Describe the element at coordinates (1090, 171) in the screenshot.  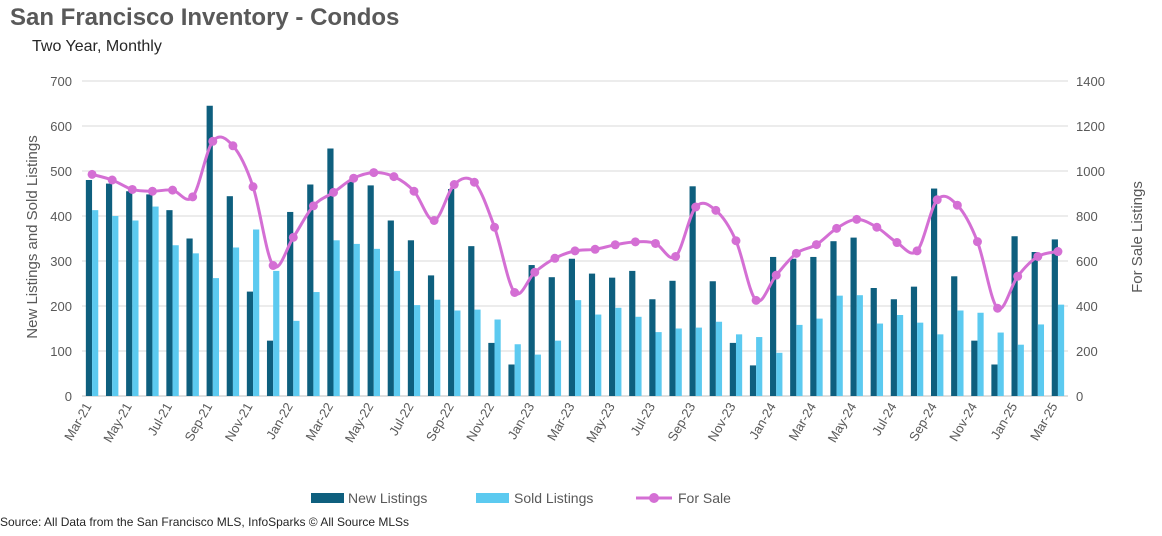
I see `y2-tick-label: 1000` at that location.